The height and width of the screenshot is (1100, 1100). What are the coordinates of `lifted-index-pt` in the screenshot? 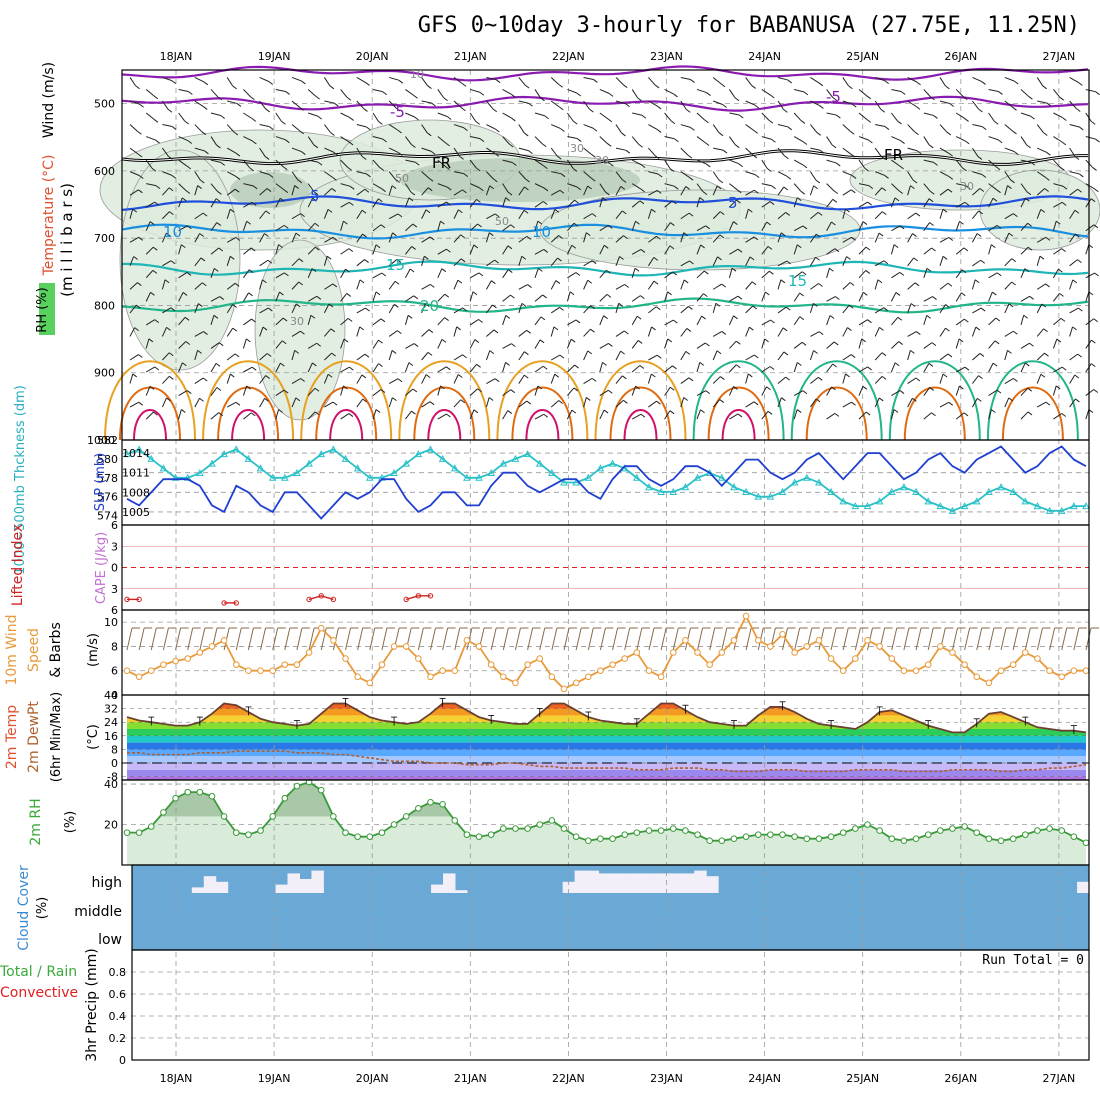 It's located at (309, 599).